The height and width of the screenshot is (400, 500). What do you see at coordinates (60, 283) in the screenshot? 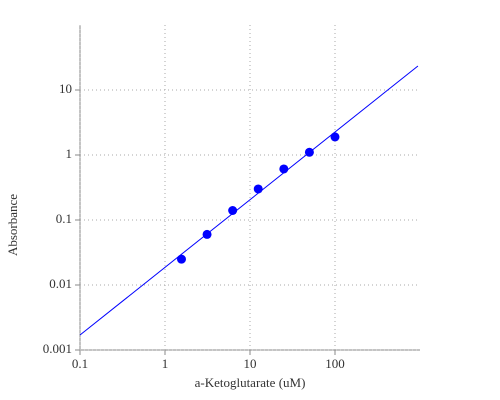
I see `y-tick-label: 0.01` at bounding box center [60, 283].